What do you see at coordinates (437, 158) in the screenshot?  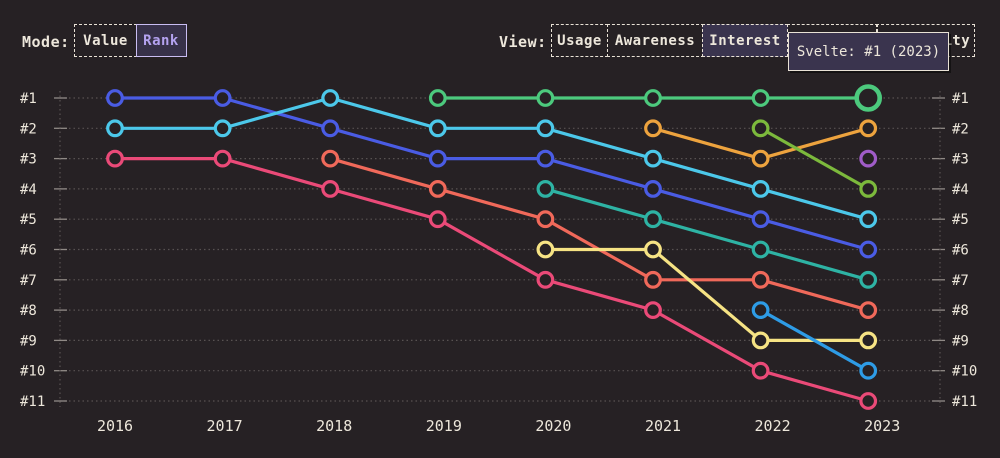 I see `data-point-indigo-2019` at bounding box center [437, 158].